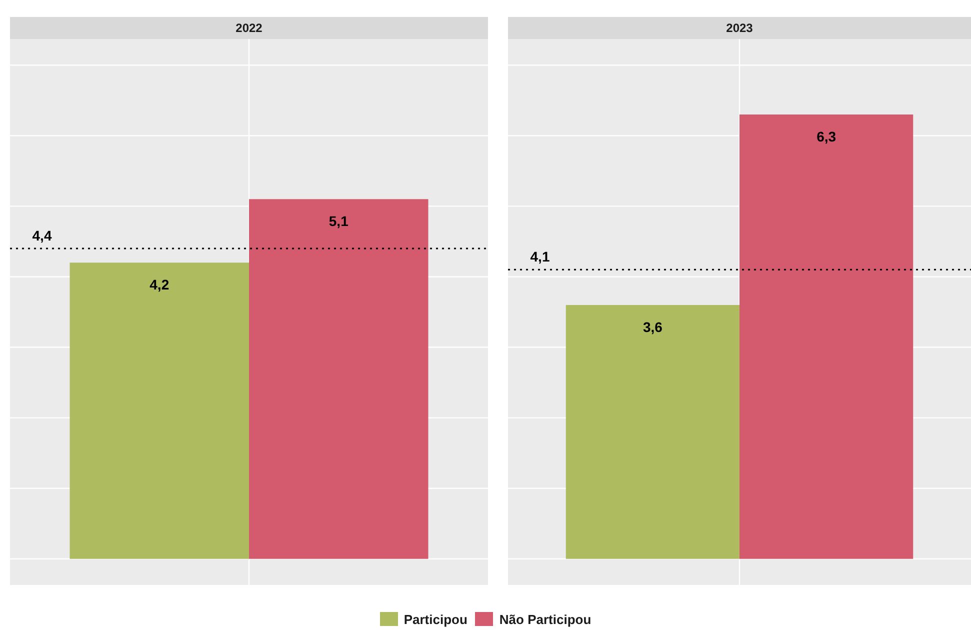 Image resolution: width=971 pixels, height=630 pixels. I want to click on ref-line-label: 4,1, so click(540, 256).